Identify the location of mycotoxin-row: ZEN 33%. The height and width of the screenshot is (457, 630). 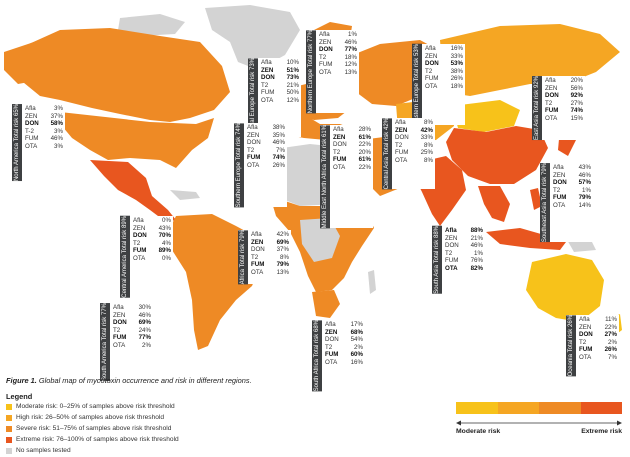
(444, 56).